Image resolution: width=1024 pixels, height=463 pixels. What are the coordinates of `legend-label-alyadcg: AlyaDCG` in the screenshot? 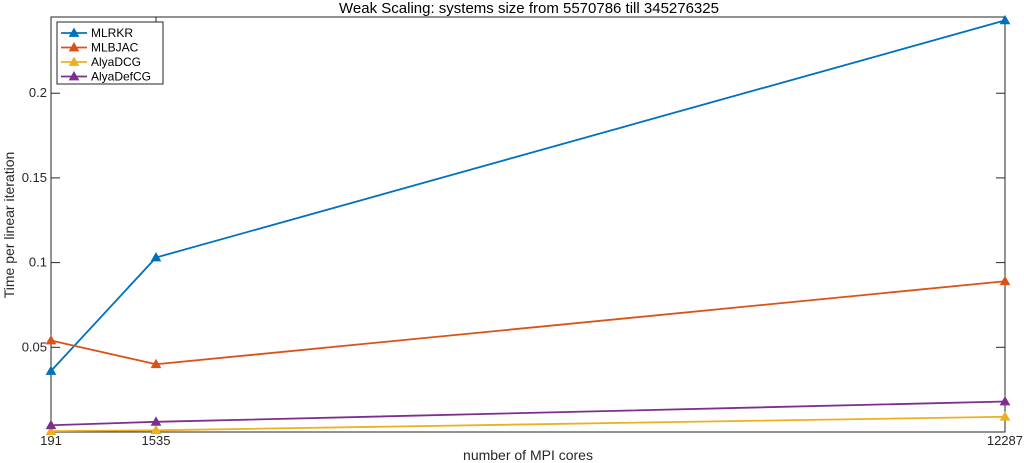 It's located at (116, 62).